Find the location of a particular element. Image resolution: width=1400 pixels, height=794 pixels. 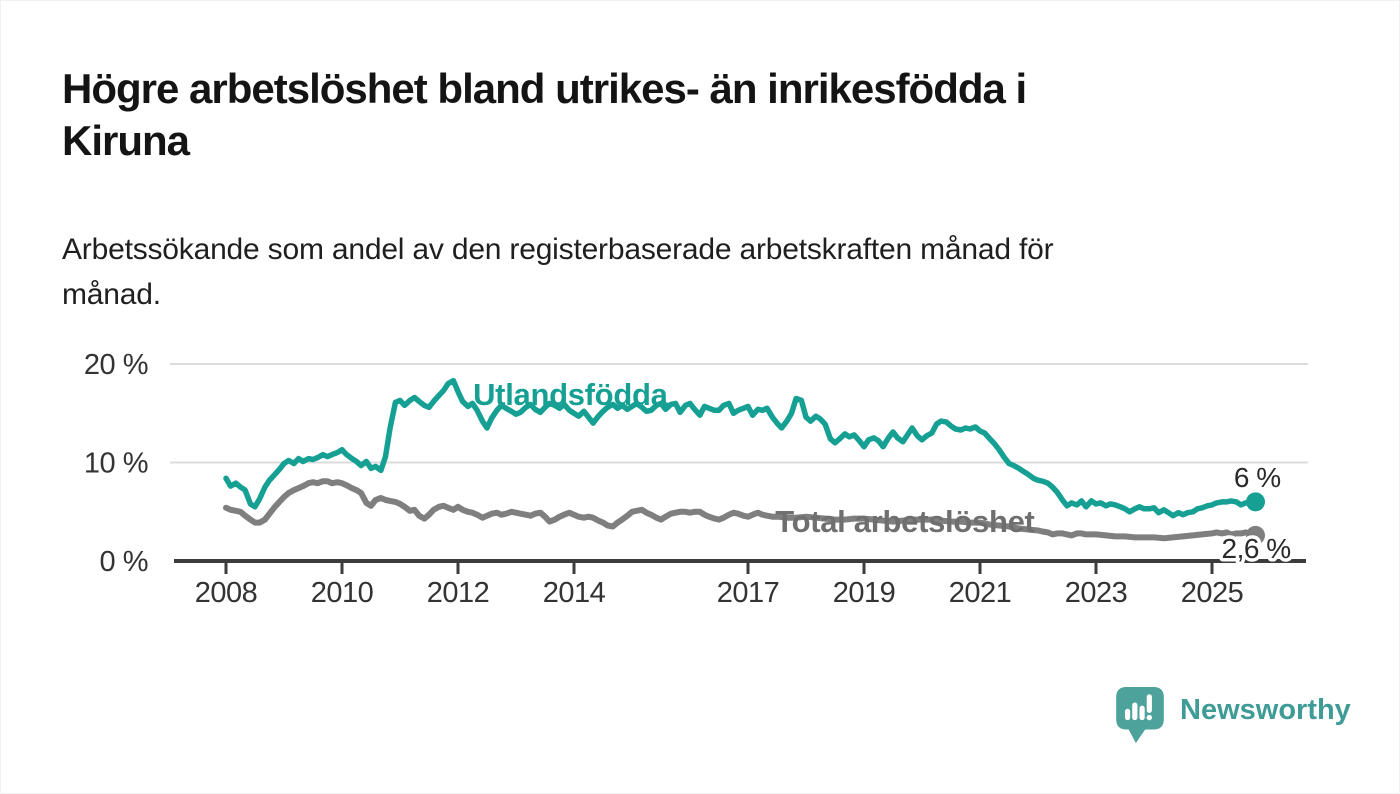

series-end-dot-utlandsfodda is located at coordinates (1255, 502).